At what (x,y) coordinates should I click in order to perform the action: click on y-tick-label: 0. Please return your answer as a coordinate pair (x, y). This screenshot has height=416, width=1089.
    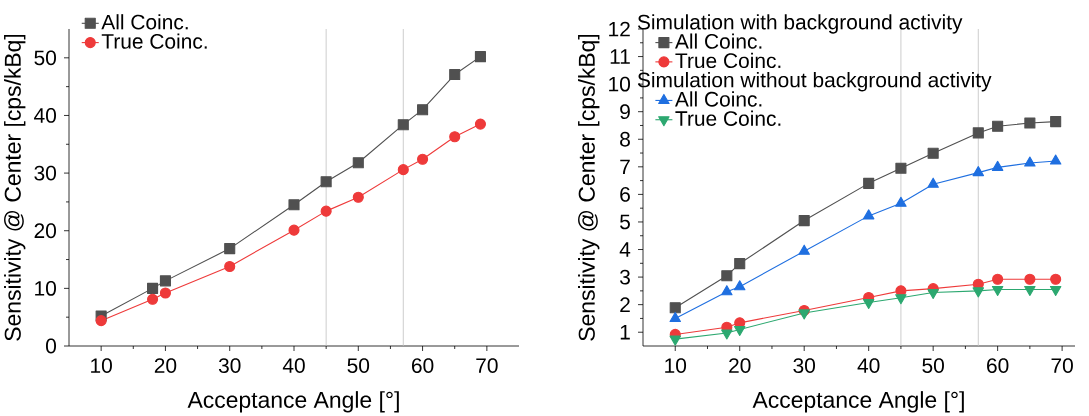
    Looking at the image, I should click on (51, 346).